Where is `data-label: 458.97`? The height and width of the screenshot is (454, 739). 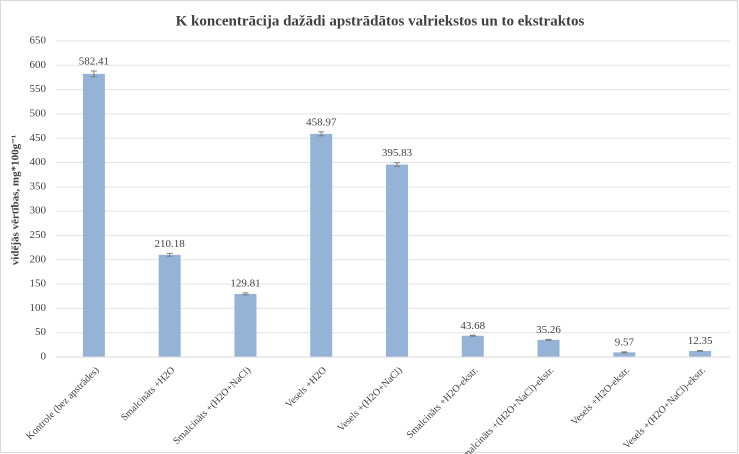
data-label: 458.97 is located at coordinates (321, 122).